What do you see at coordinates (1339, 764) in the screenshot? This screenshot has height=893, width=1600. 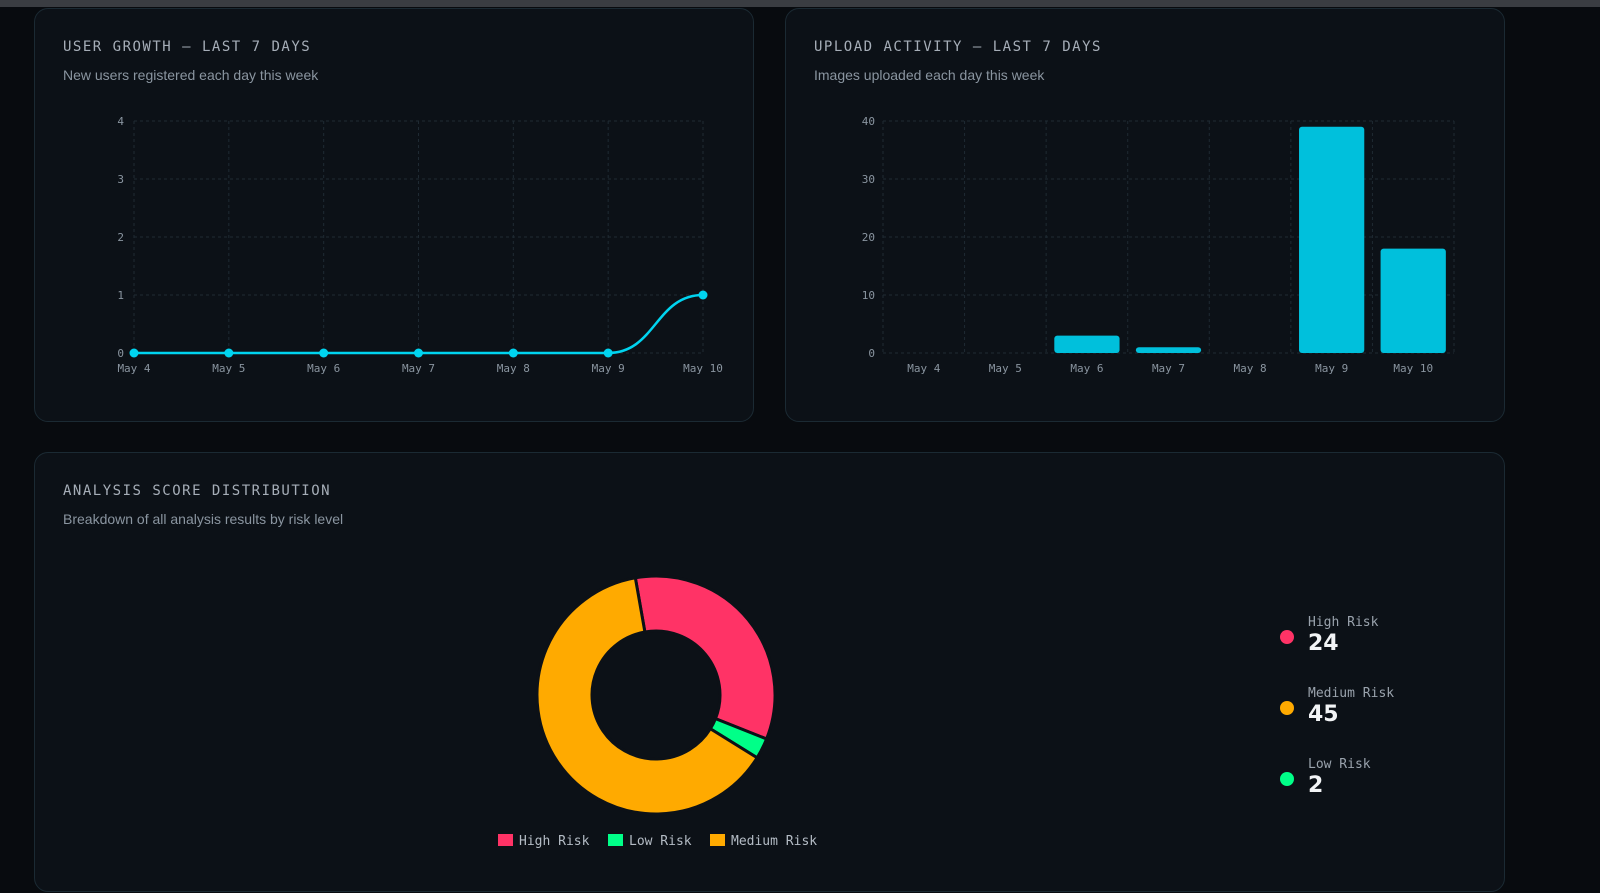 I see `summary-label: Low Risk` at bounding box center [1339, 764].